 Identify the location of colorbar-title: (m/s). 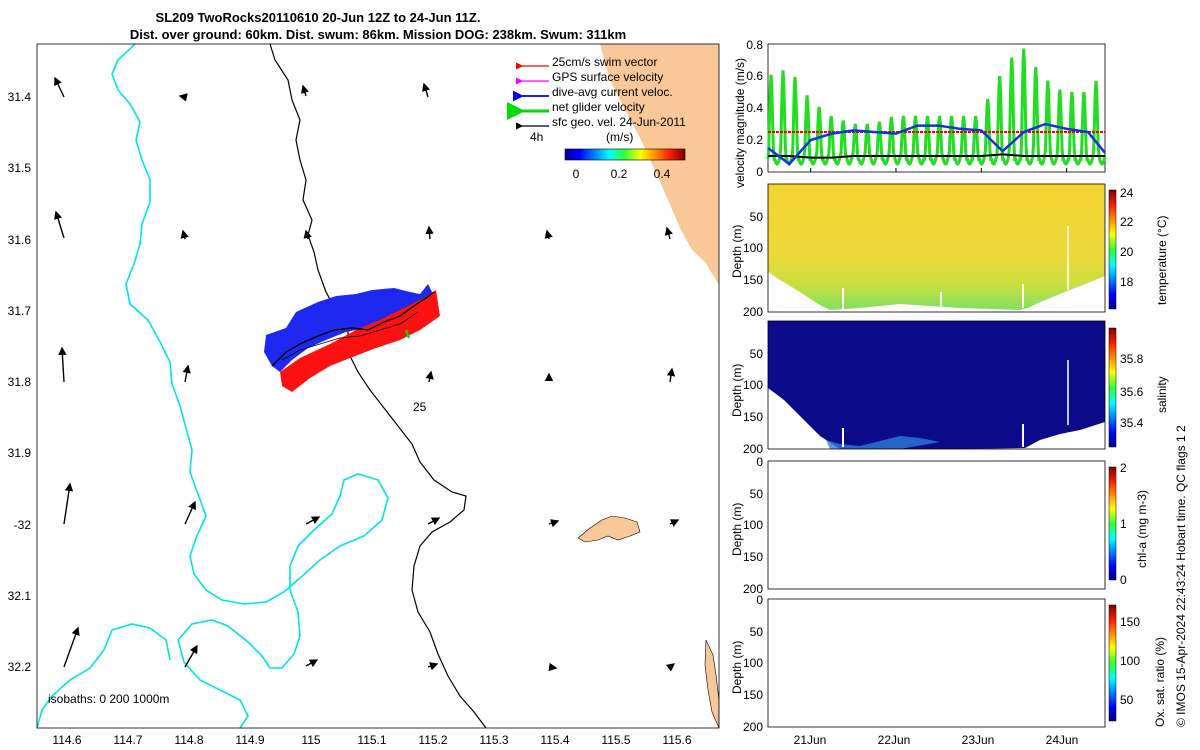
(619, 137).